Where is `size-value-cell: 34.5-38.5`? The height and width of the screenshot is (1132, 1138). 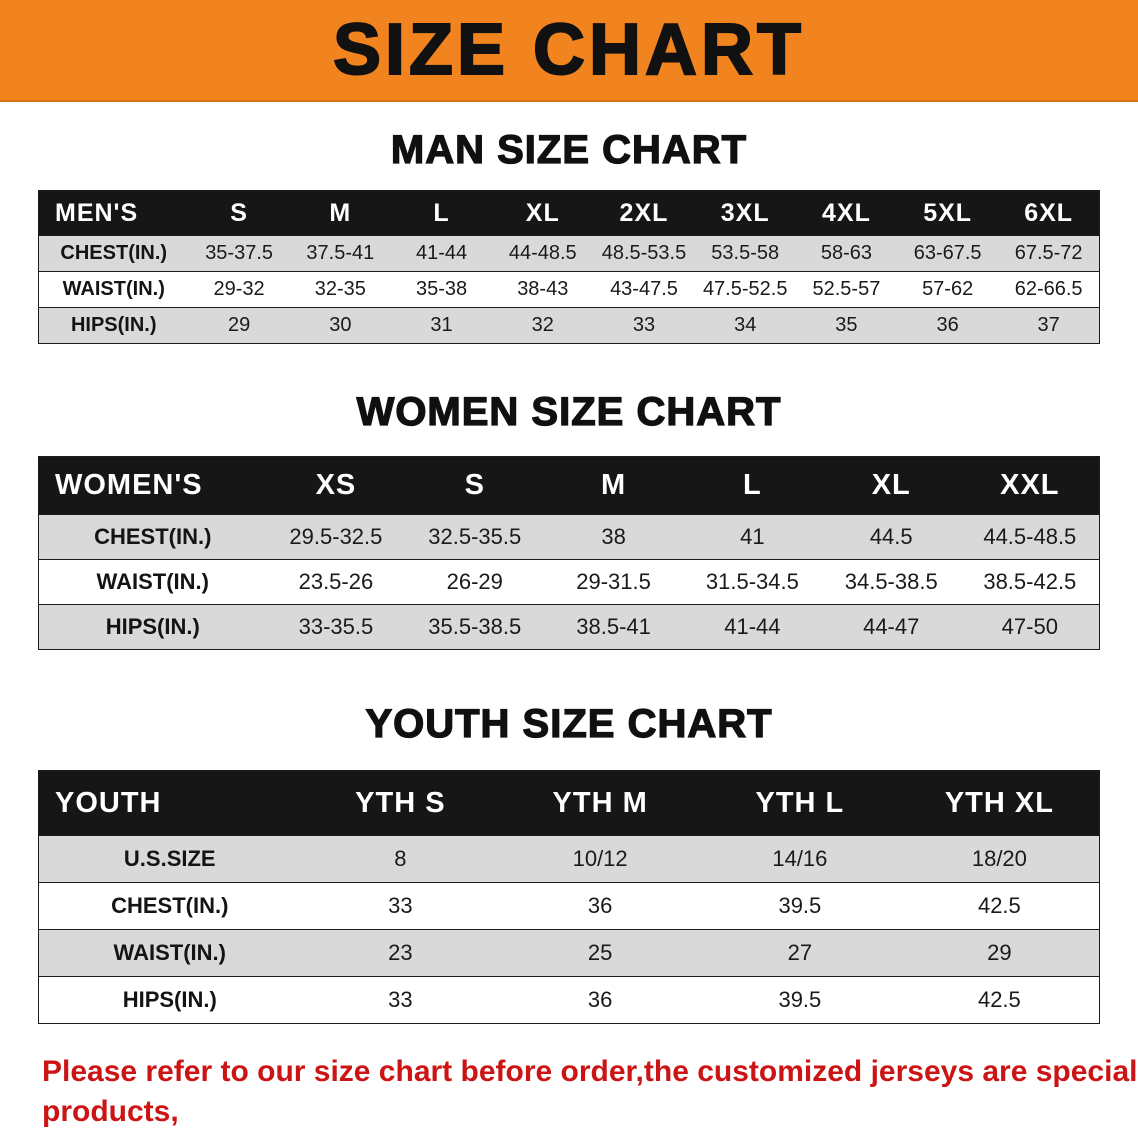
size-value-cell: 34.5-38.5 is located at coordinates (891, 582).